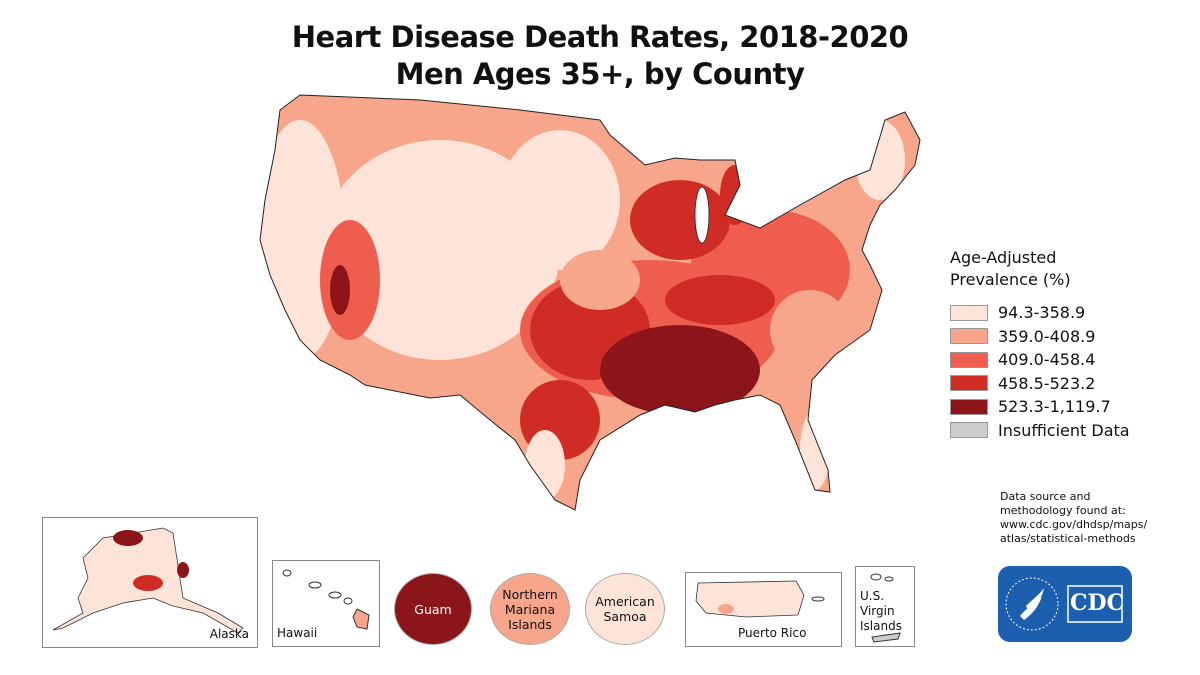 This screenshot has height=675, width=1200. What do you see at coordinates (1063, 510) in the screenshot?
I see `source-line: methodology found at:` at bounding box center [1063, 510].